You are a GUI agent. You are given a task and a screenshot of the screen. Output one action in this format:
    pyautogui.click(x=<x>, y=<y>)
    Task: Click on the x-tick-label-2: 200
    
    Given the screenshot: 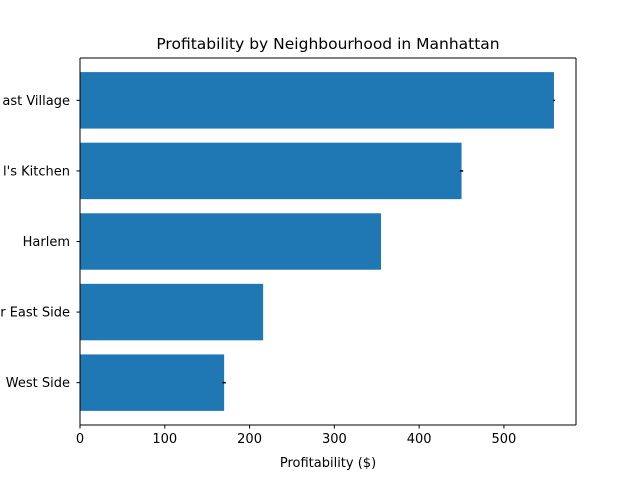 What is the action you would take?
    pyautogui.click(x=249, y=439)
    